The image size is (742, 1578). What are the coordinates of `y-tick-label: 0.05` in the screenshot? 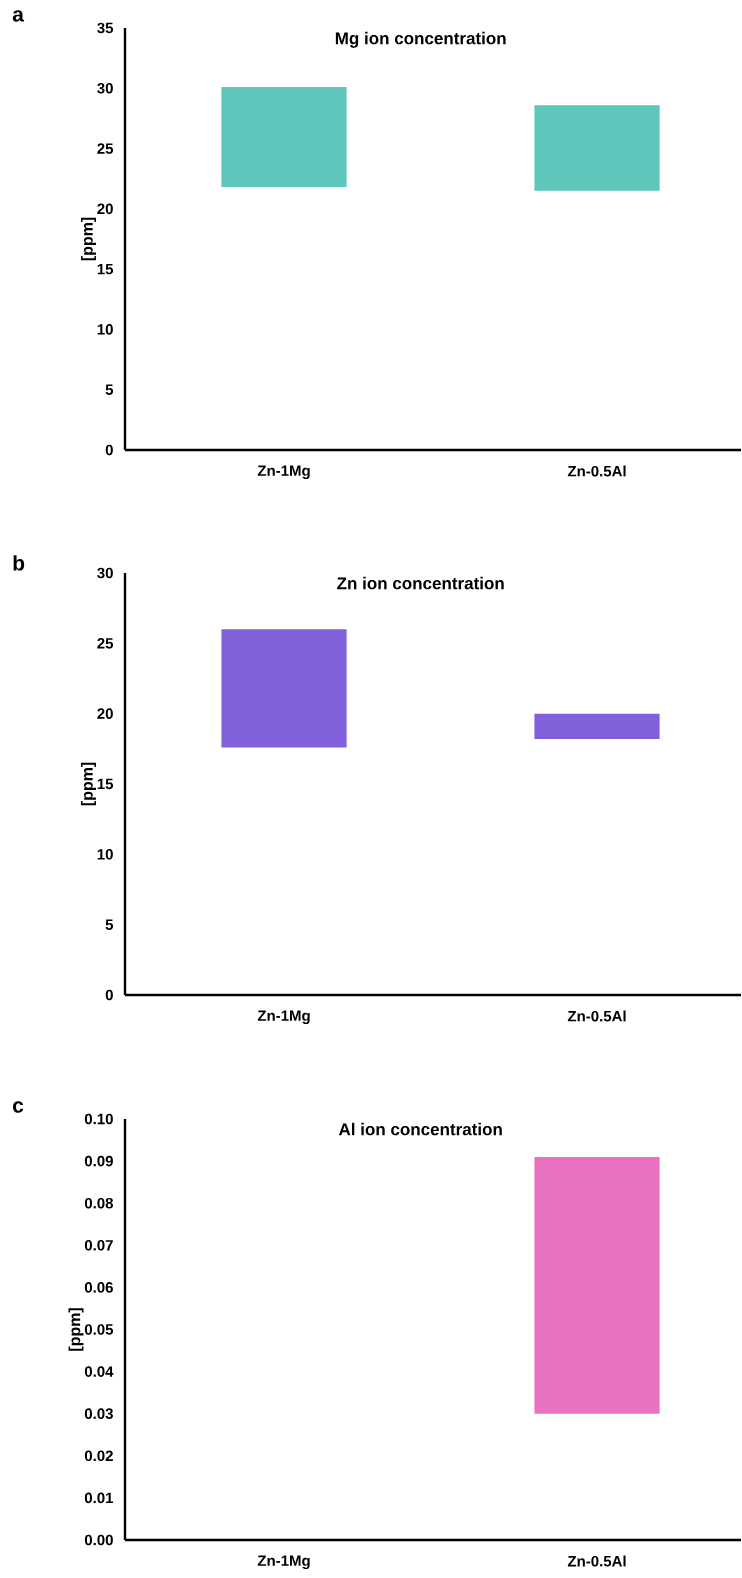 It's located at (98, 1329).